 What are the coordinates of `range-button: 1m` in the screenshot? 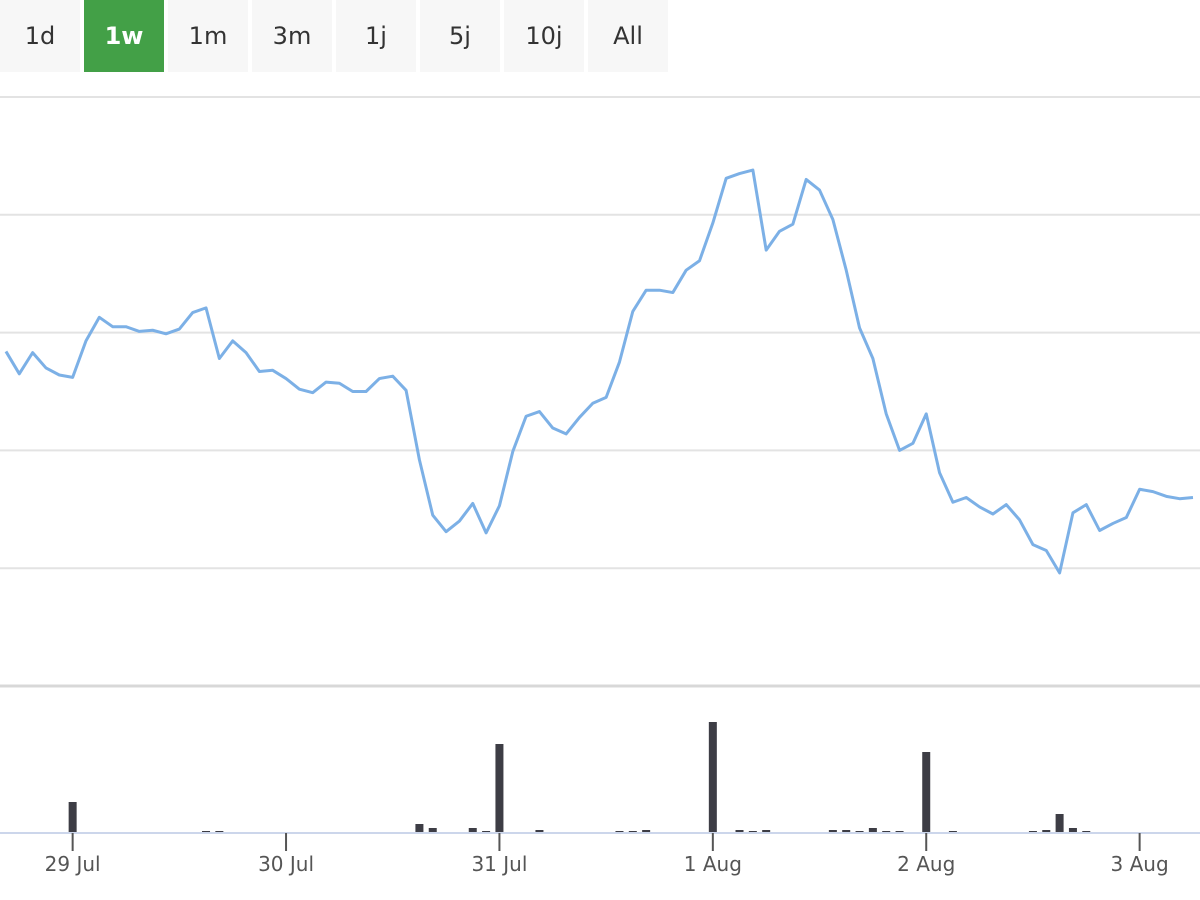 It's located at (208, 36).